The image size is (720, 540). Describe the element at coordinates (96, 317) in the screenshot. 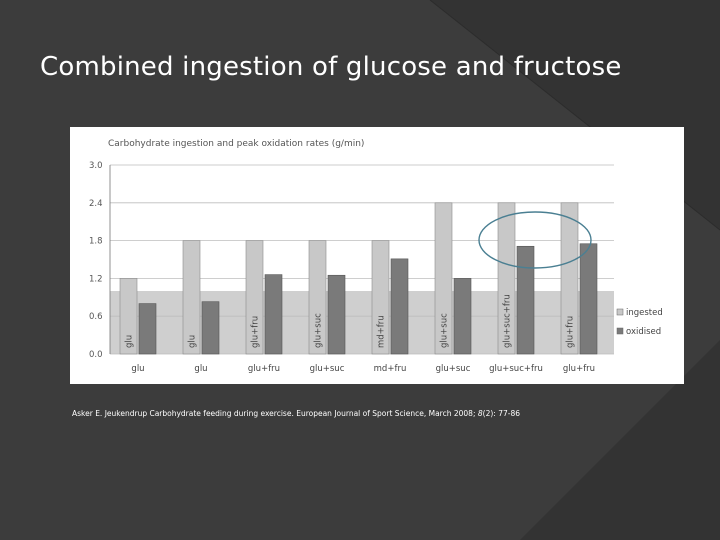

I see `y-tick-label: 0.6` at that location.